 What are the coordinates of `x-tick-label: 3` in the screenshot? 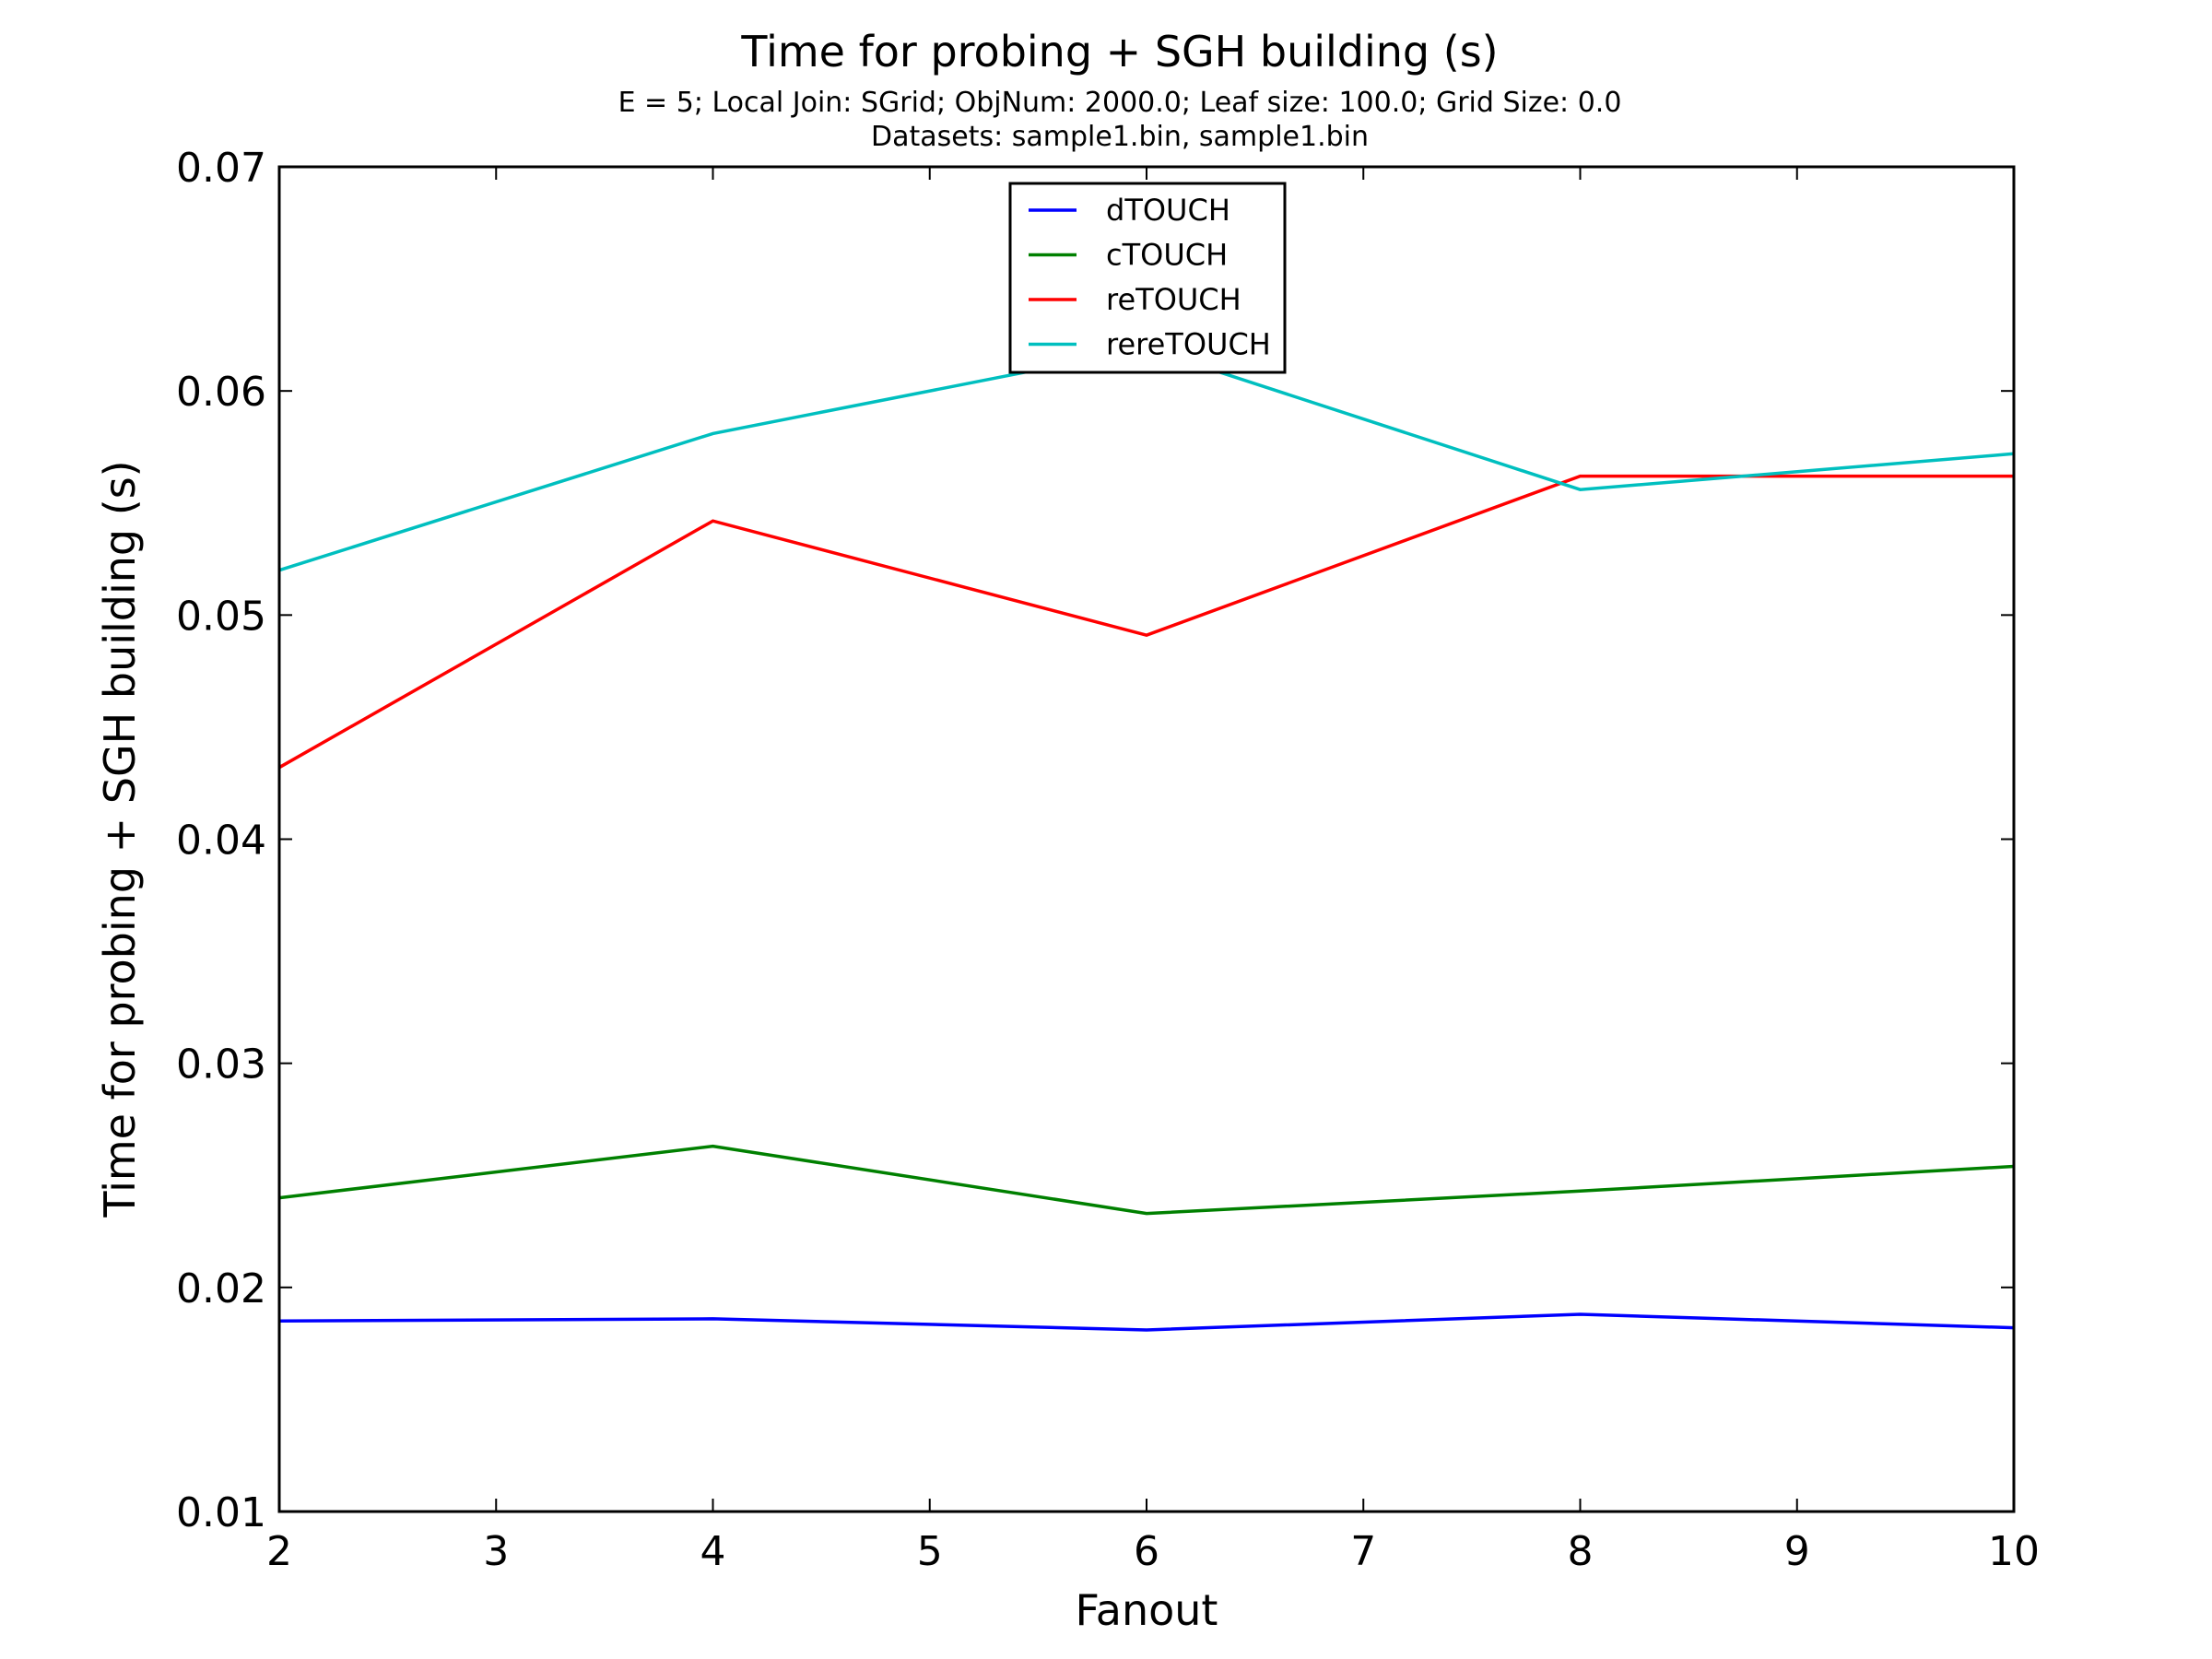 It's located at (496, 1551).